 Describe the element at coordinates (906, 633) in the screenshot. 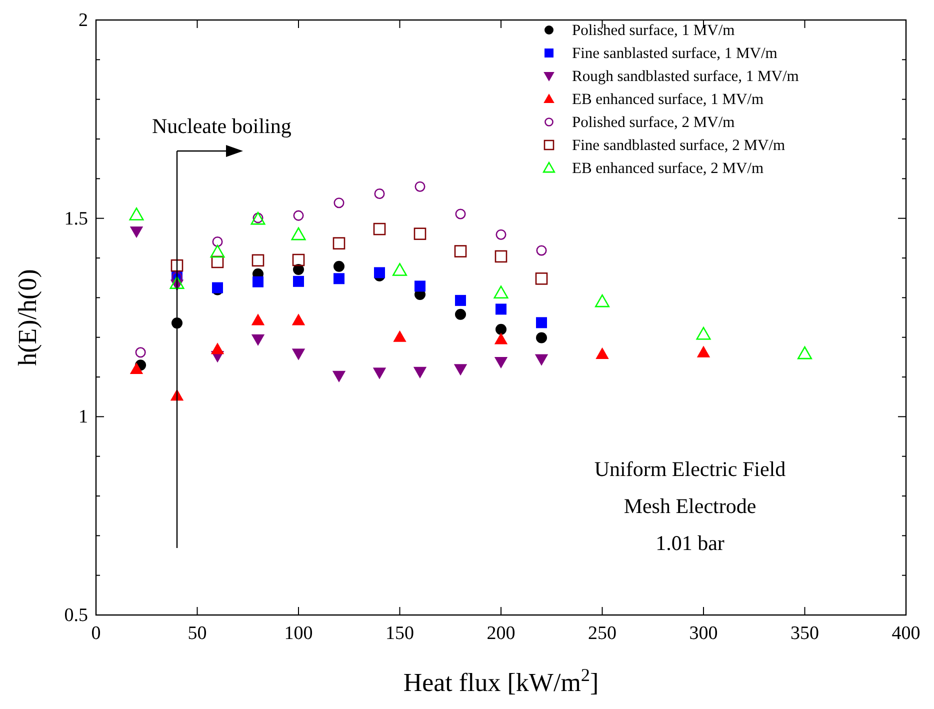

I see `x-tick-label: 400` at that location.